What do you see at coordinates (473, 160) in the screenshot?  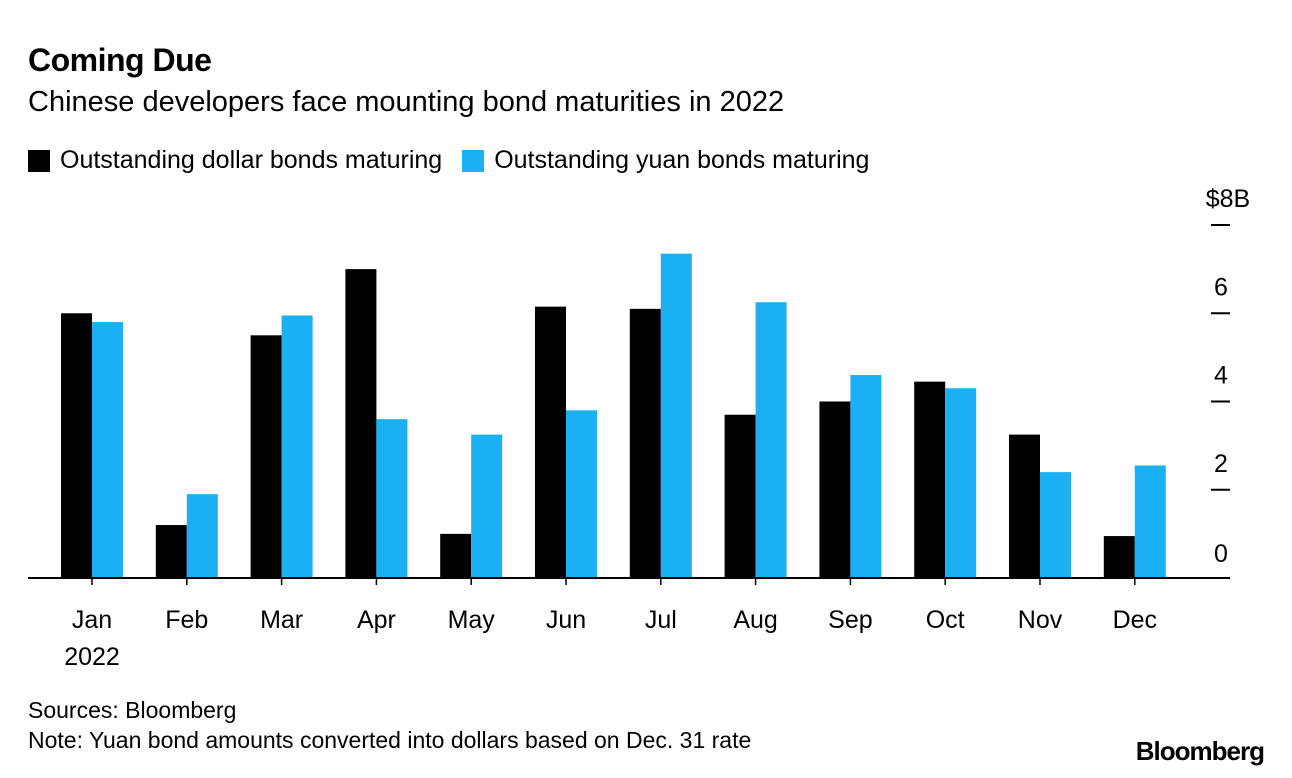 I see `legend-swatch-yuan` at bounding box center [473, 160].